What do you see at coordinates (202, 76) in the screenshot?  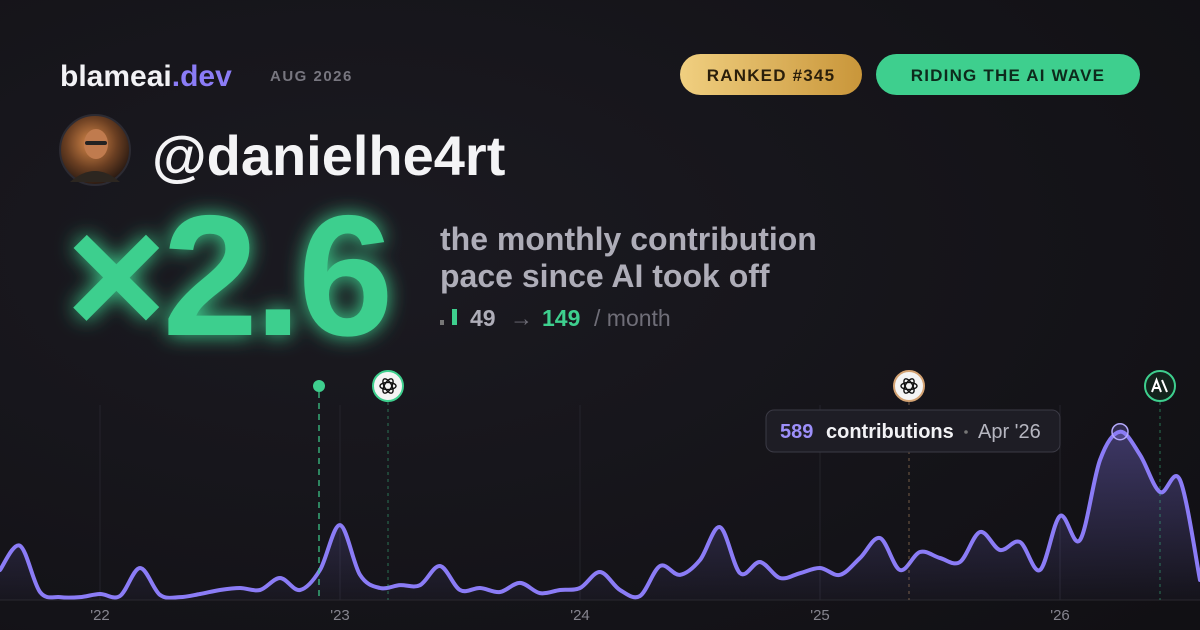 I see `brand-tld: .dev` at bounding box center [202, 76].